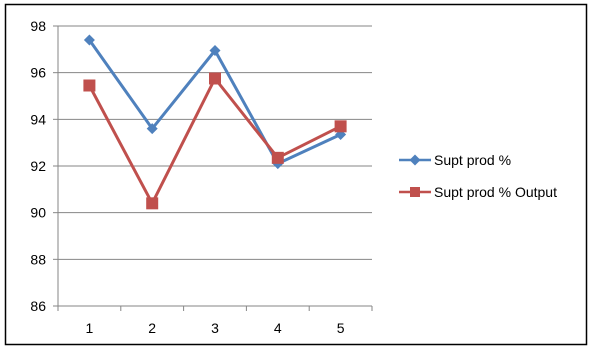  Describe the element at coordinates (152, 328) in the screenshot. I see `x-tick-label: 2` at that location.